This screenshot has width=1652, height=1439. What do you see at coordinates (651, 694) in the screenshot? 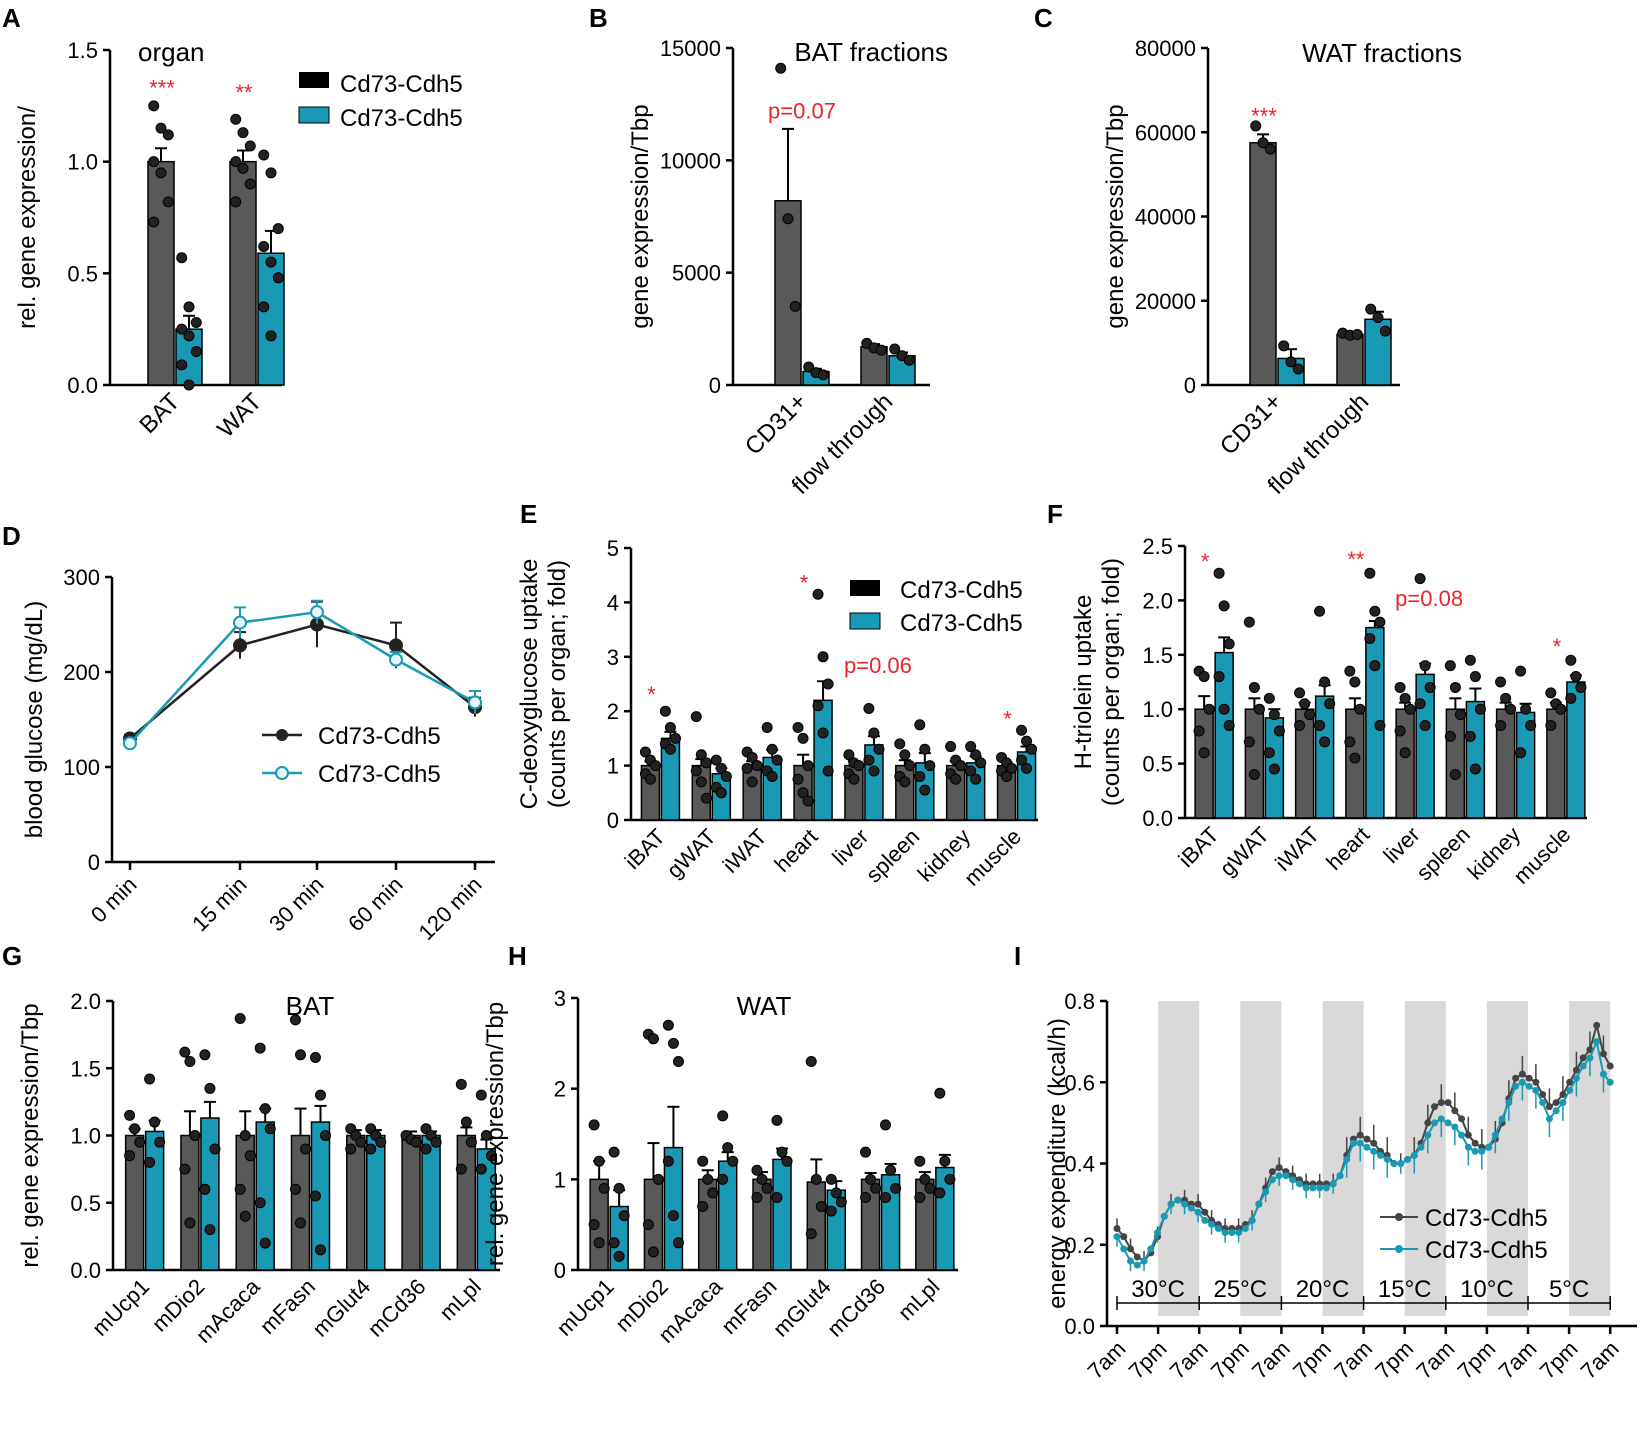
I see `significance-marker: *` at bounding box center [651, 694].